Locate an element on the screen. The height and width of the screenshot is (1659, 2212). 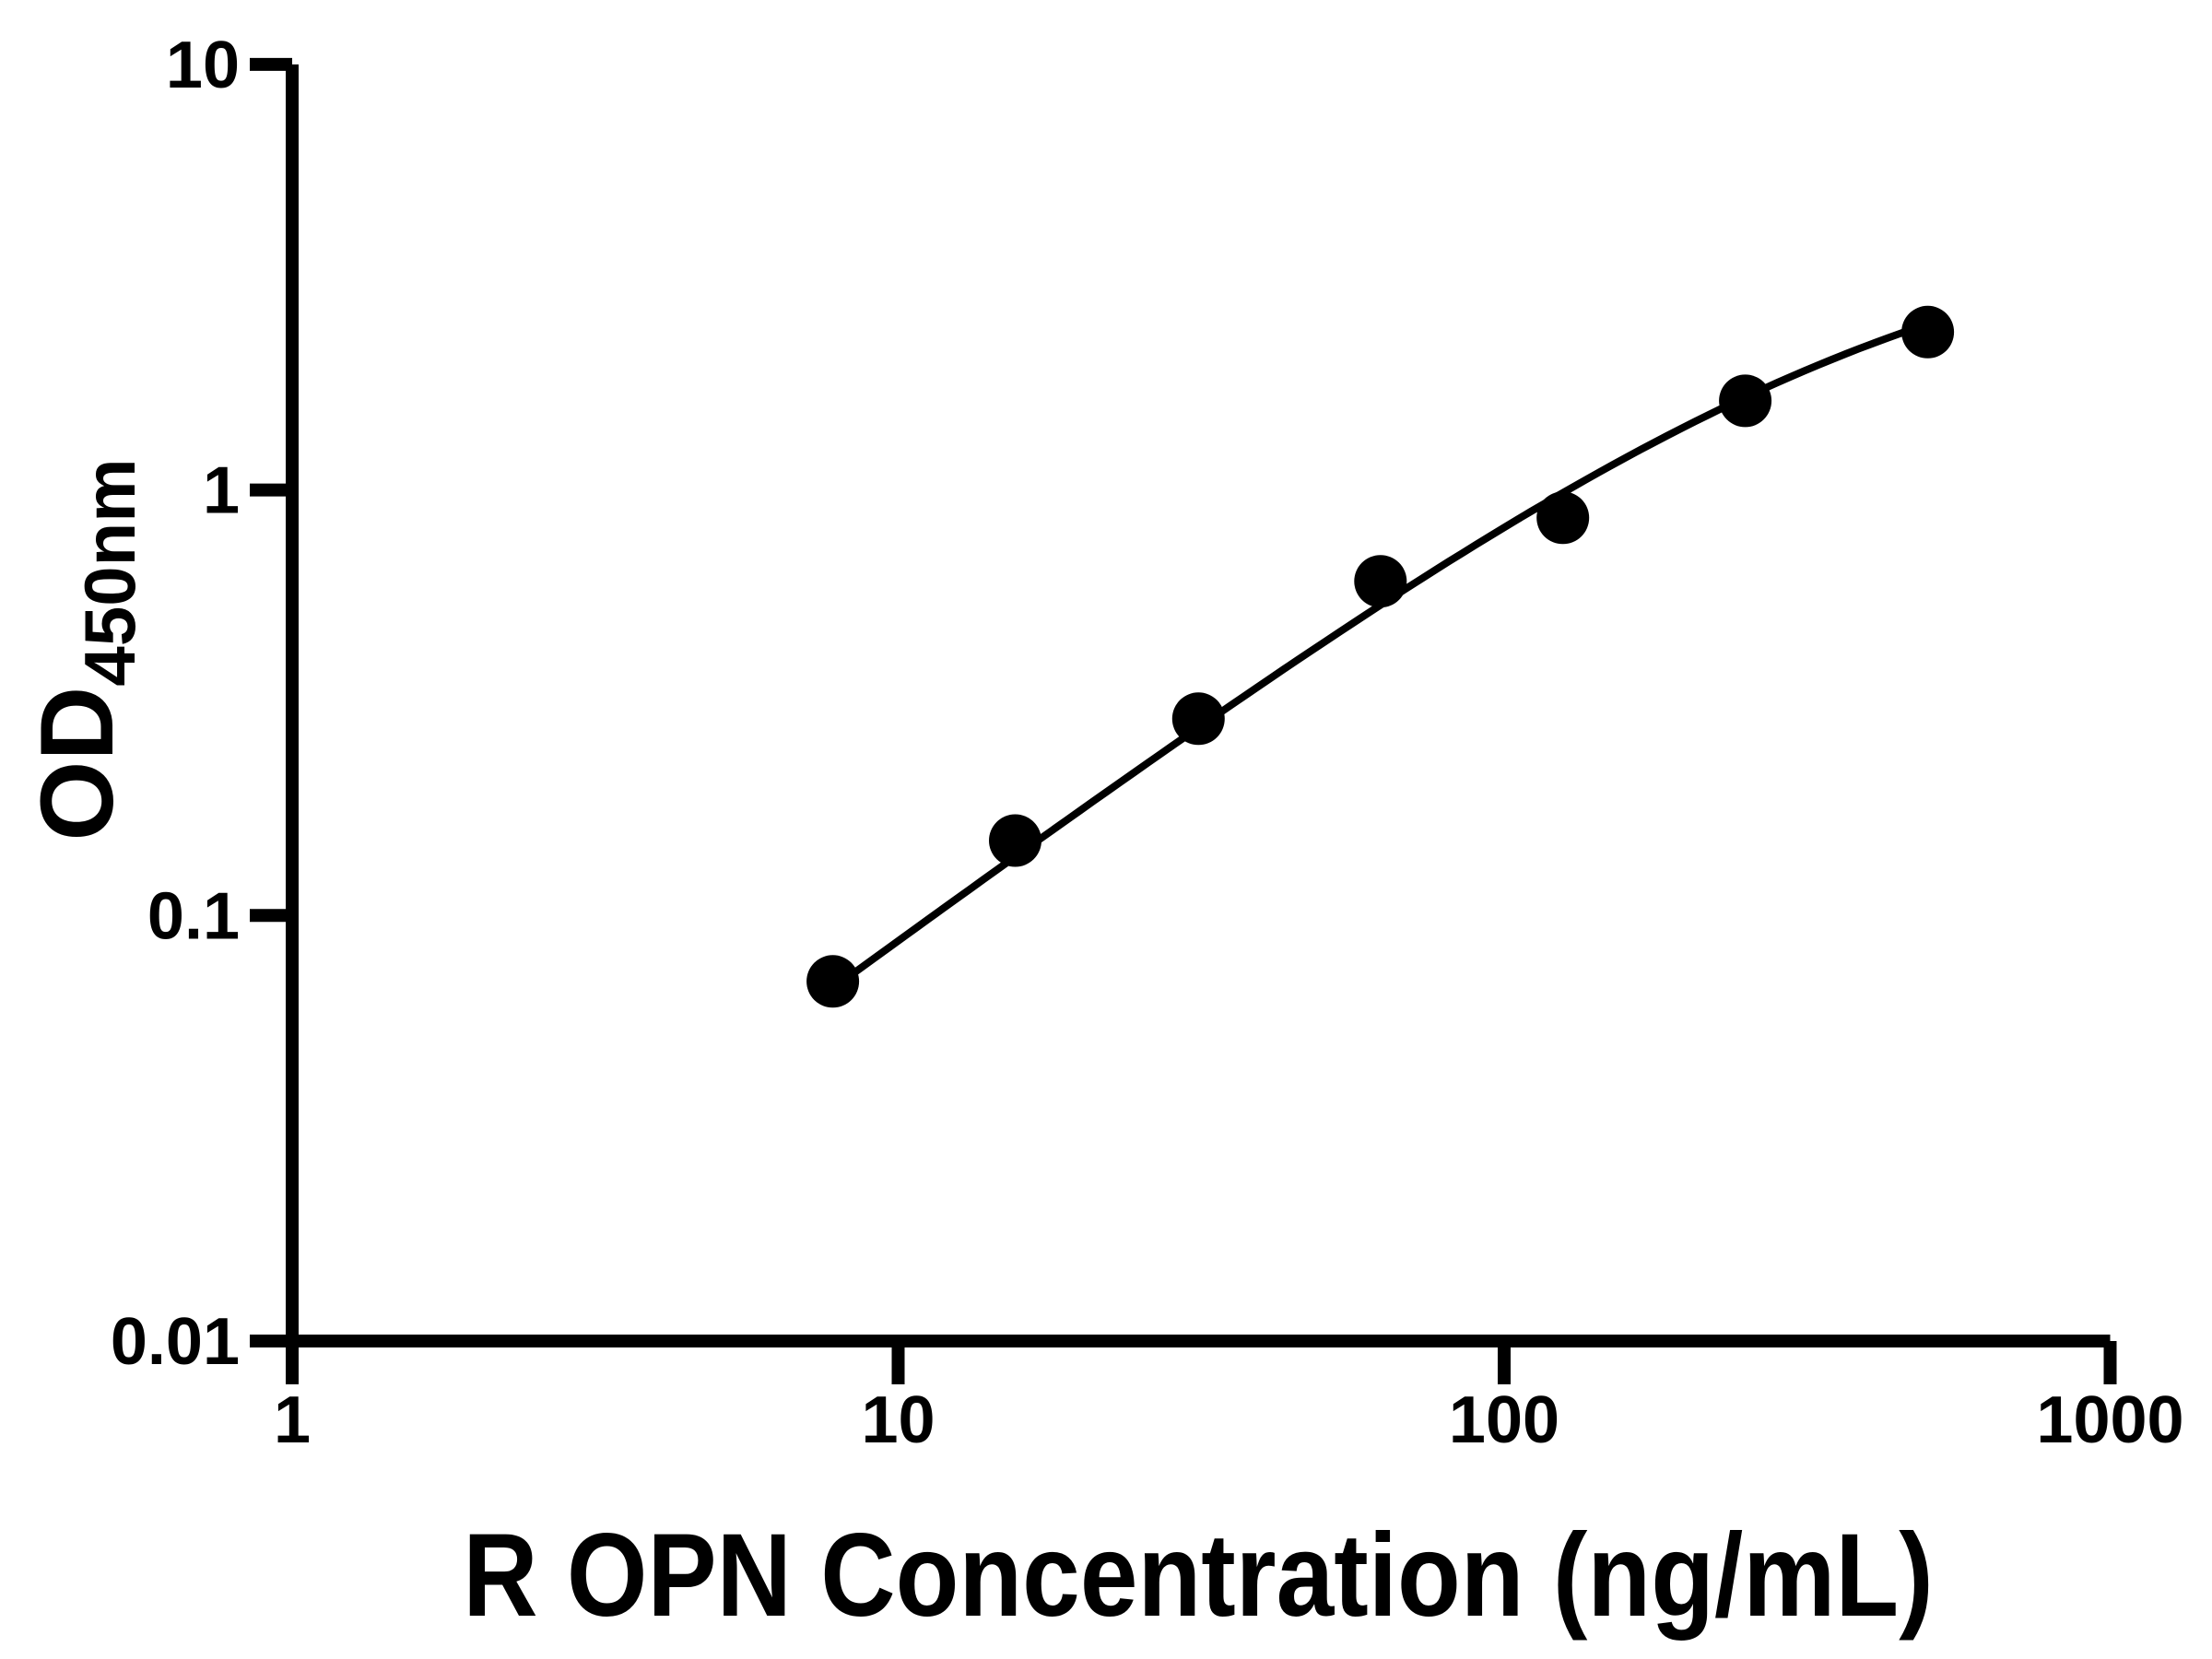
y-tick-label-1: 1 is located at coordinates (221, 491).